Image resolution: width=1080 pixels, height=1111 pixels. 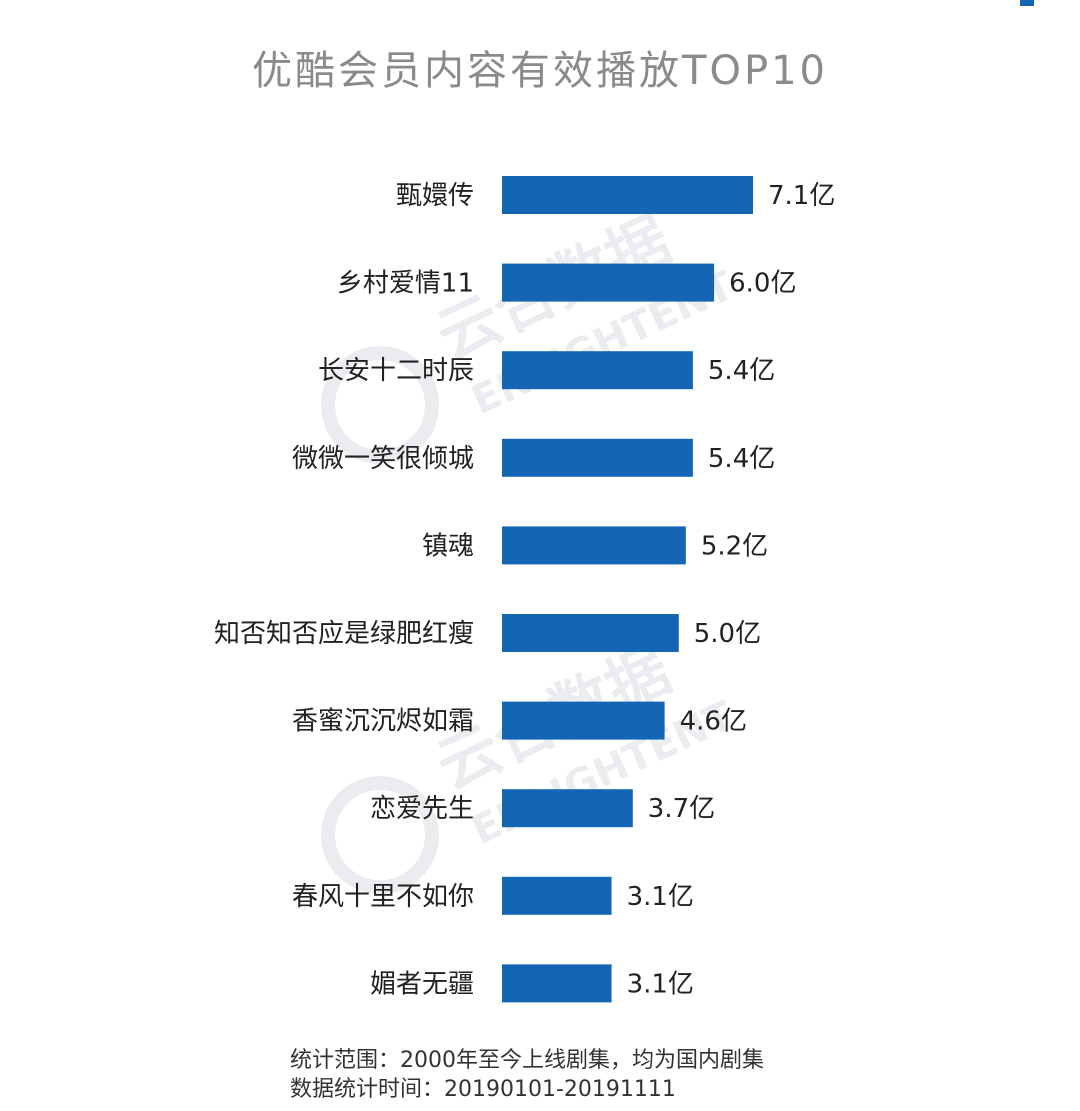 I want to click on chart-title: 优酷会员内容有效播放TOP10, so click(x=540, y=71).